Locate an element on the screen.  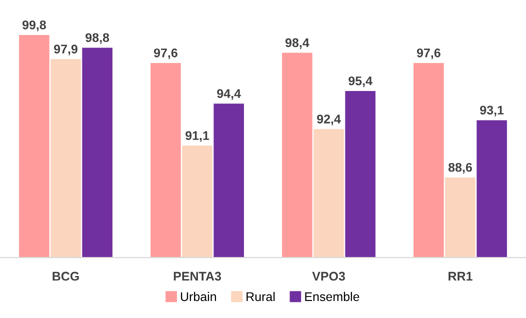
data-label: 93,1 is located at coordinates (492, 111).